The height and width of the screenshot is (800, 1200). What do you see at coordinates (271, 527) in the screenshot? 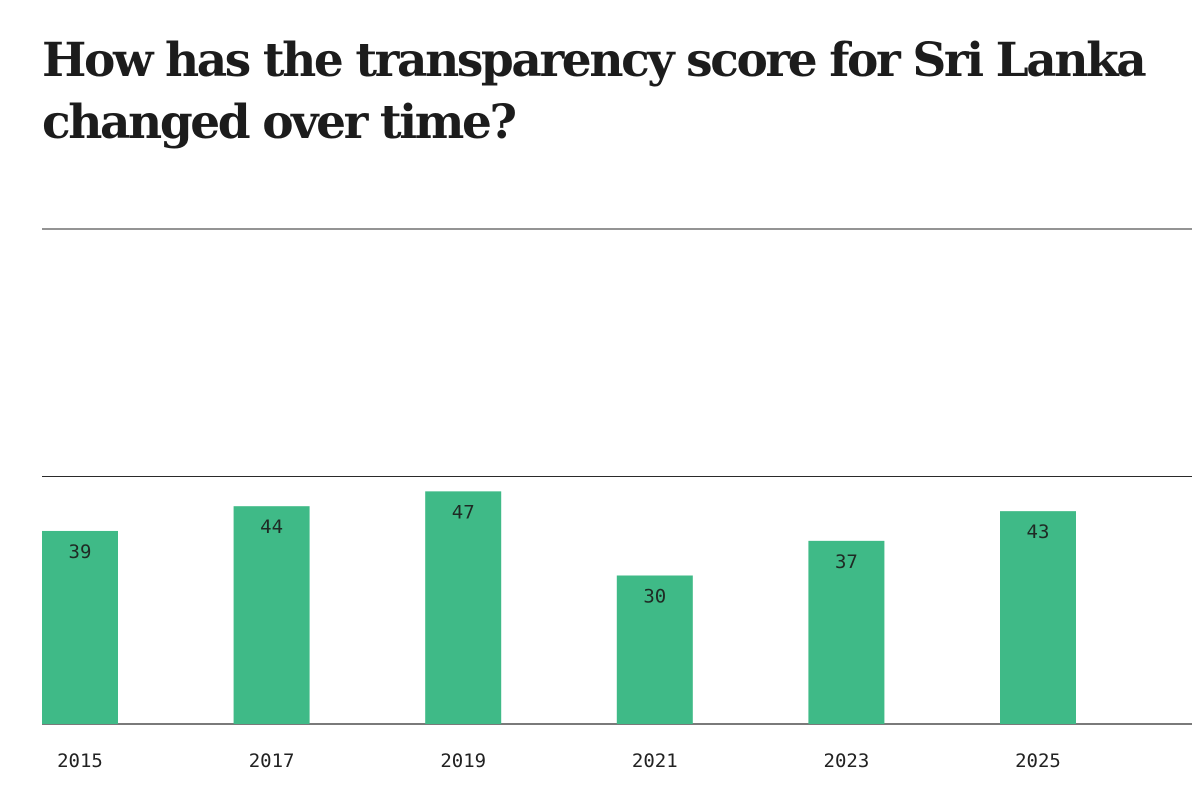
I see `bar-value-label-2017: 44` at bounding box center [271, 527].